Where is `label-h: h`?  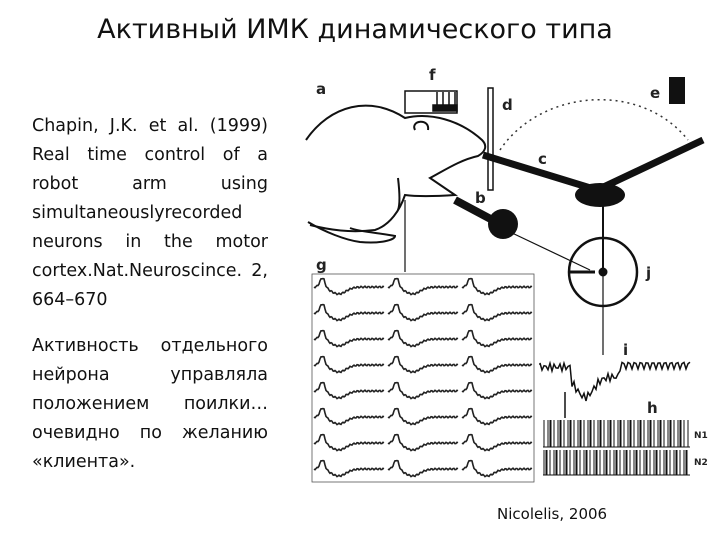 label-h: h is located at coordinates (652, 408).